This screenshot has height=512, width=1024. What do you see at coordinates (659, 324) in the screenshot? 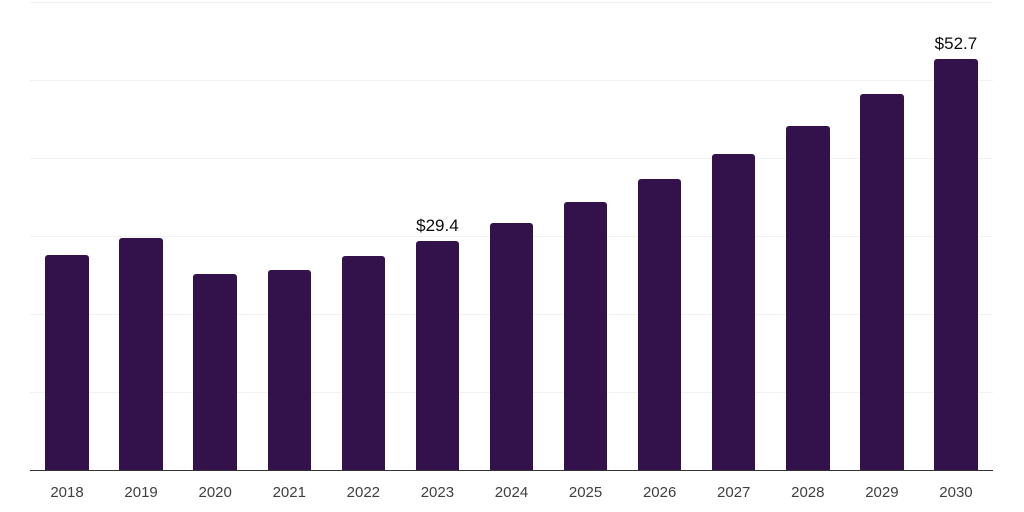
I see `bar-2026` at bounding box center [659, 324].